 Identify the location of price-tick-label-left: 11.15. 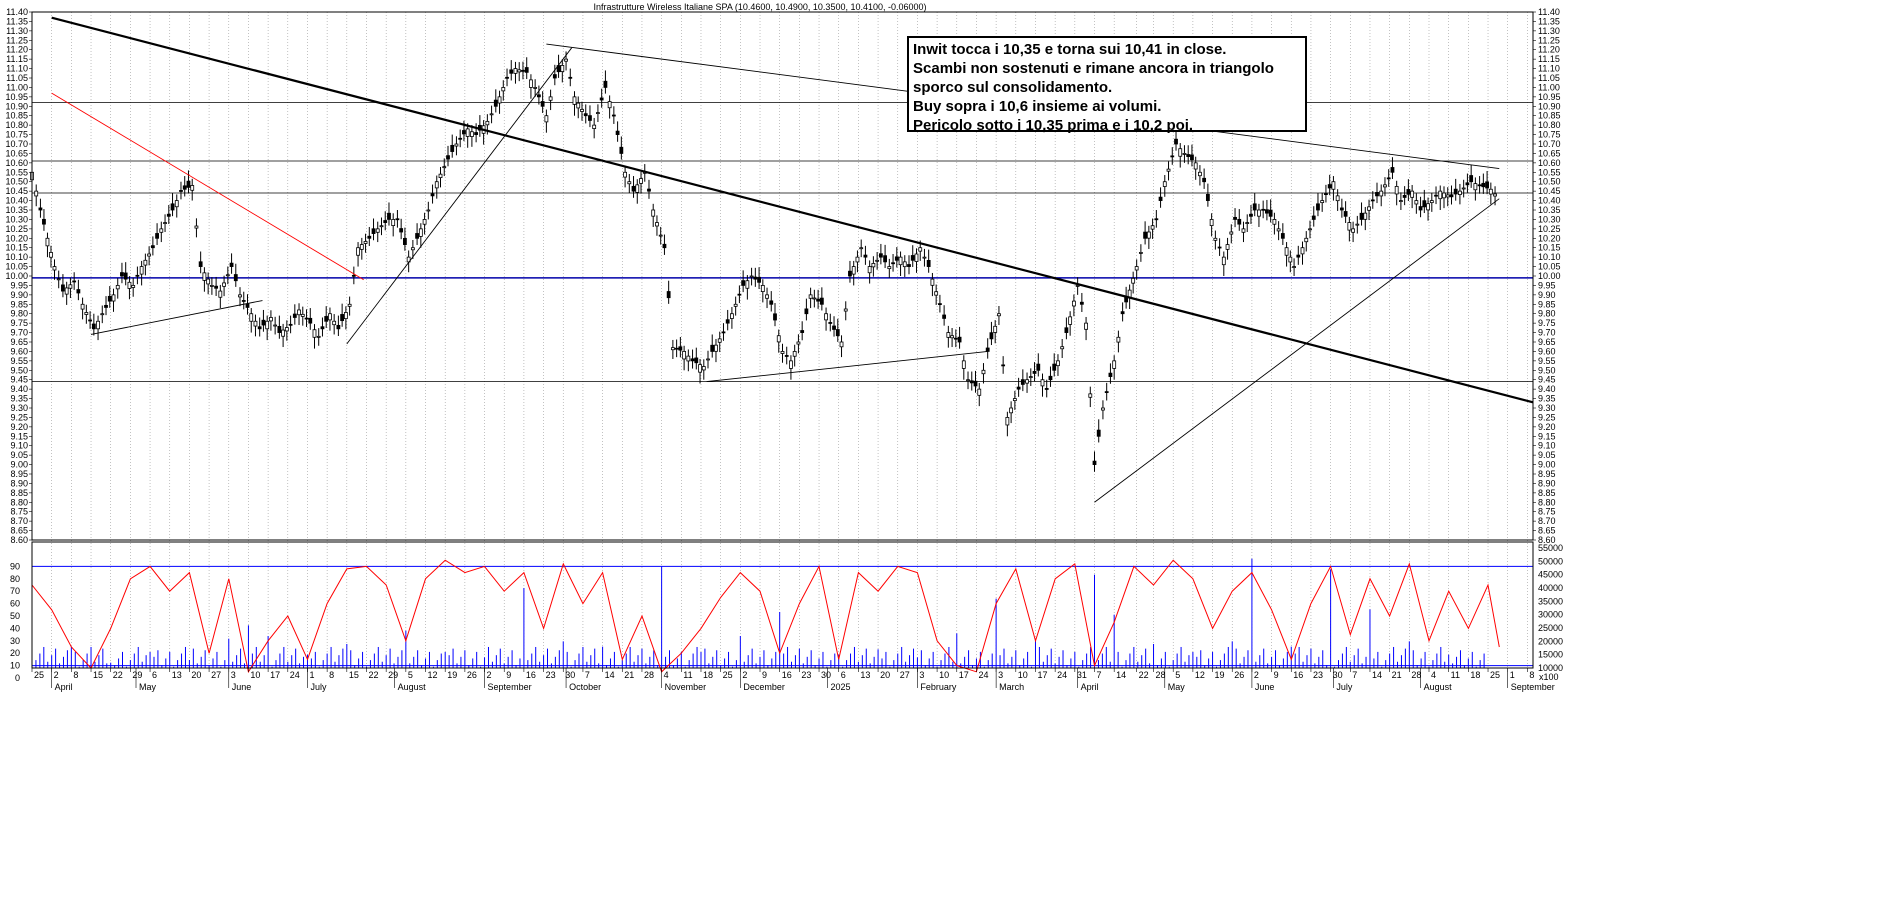
(17, 59).